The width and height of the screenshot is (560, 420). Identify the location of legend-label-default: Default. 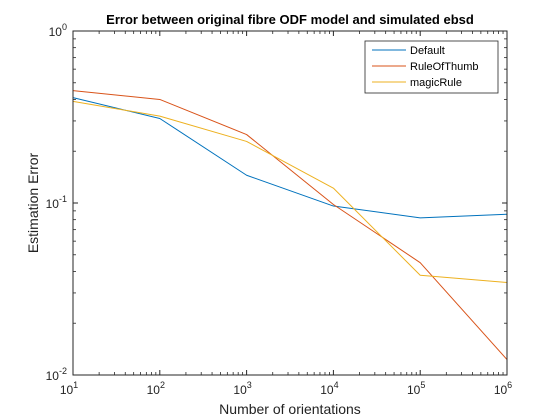
(427, 51).